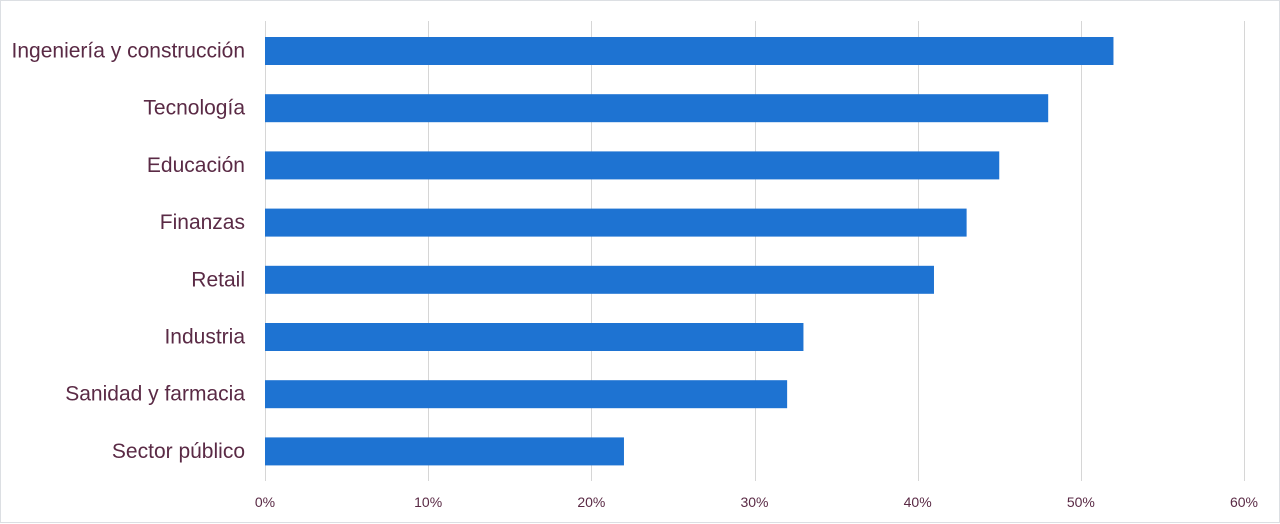 This screenshot has height=524, width=1280. Describe the element at coordinates (428, 502) in the screenshot. I see `x-tick-label: 10%` at that location.